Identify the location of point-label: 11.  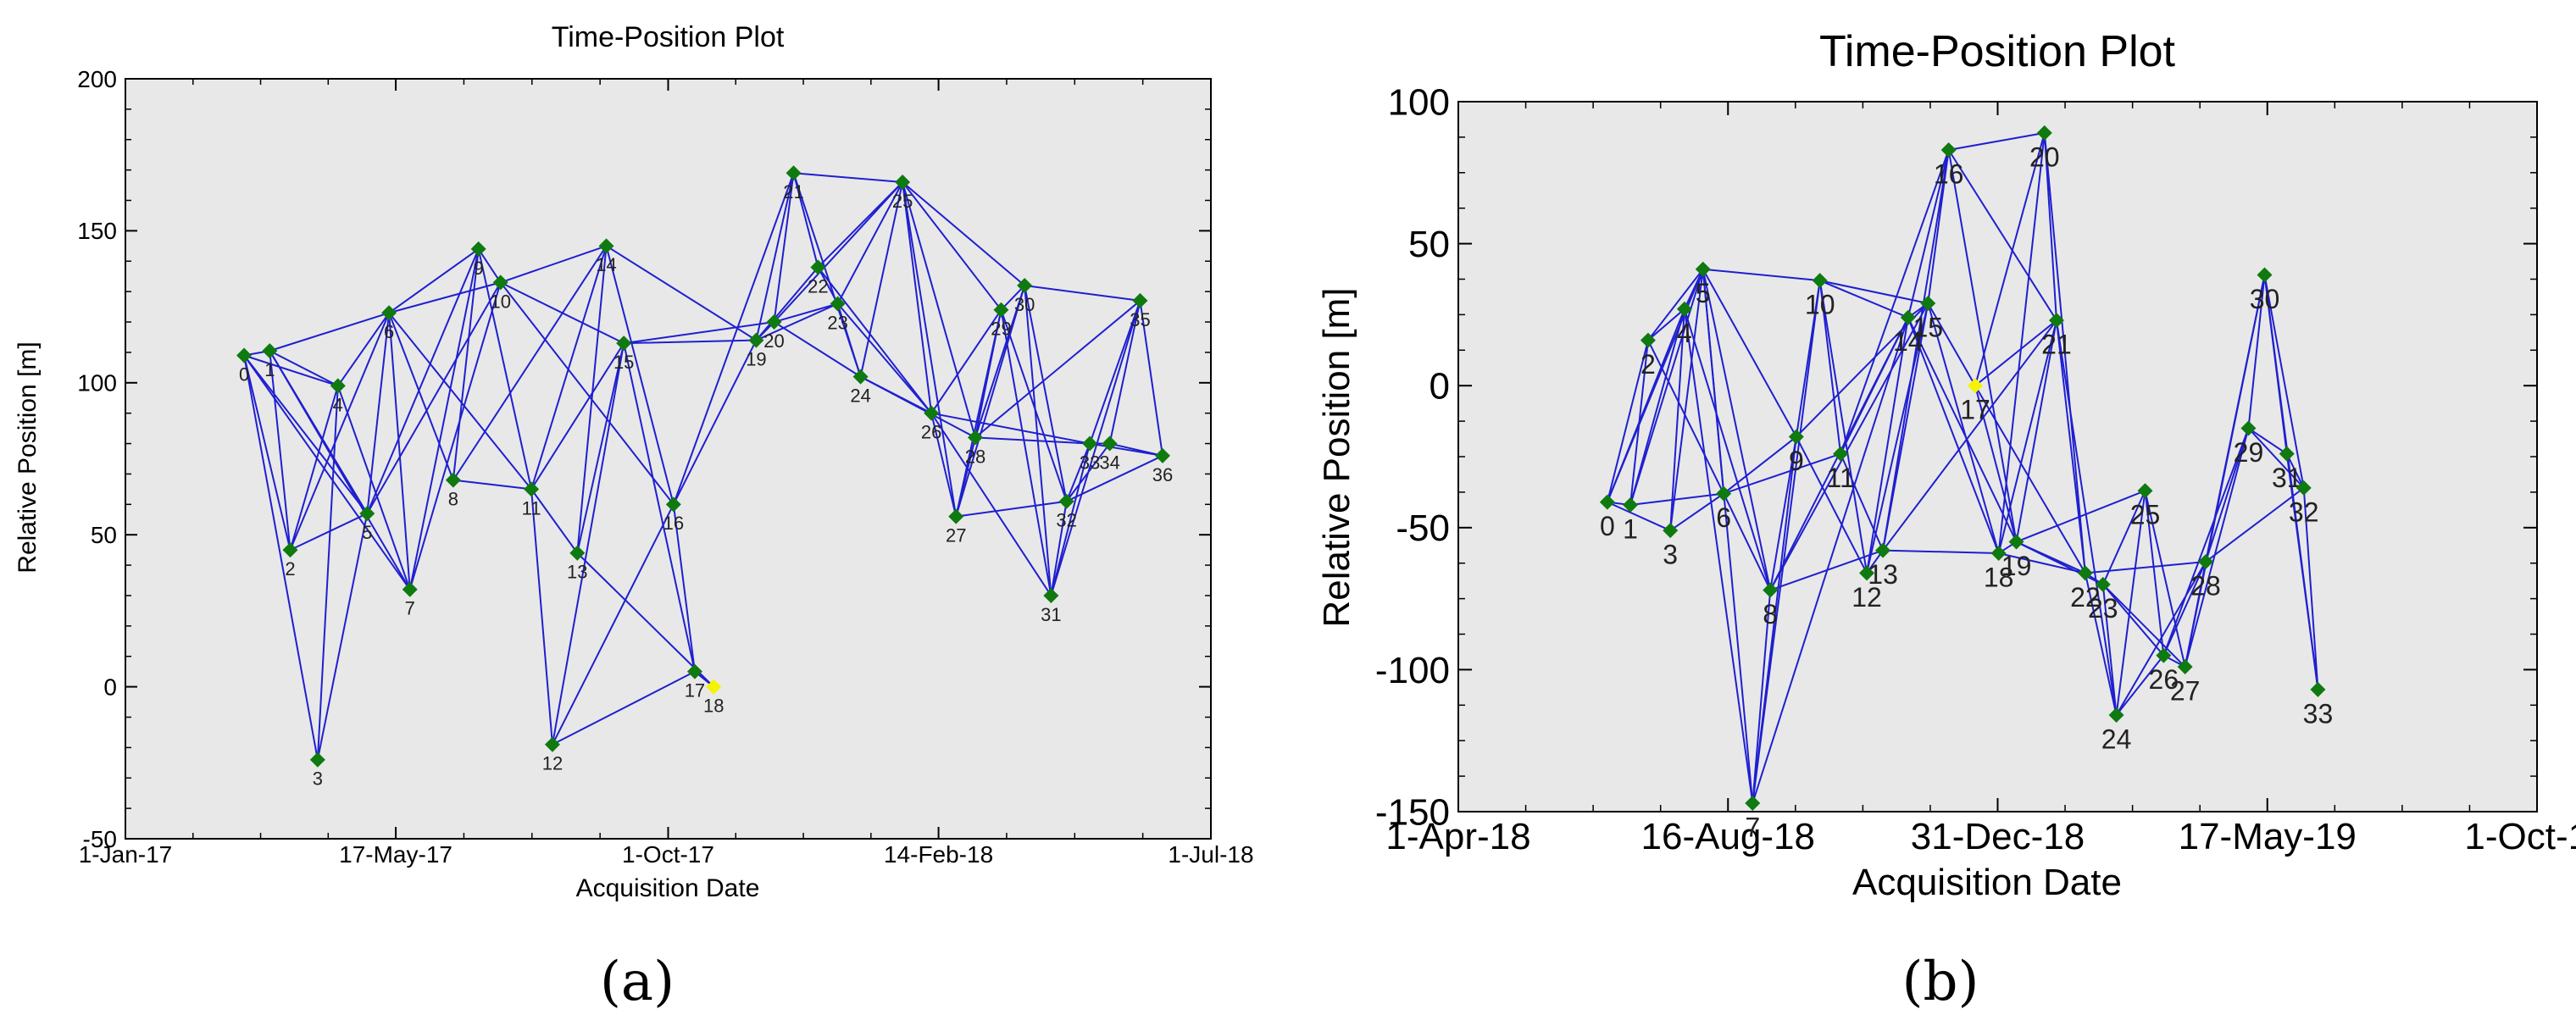
(1841, 478).